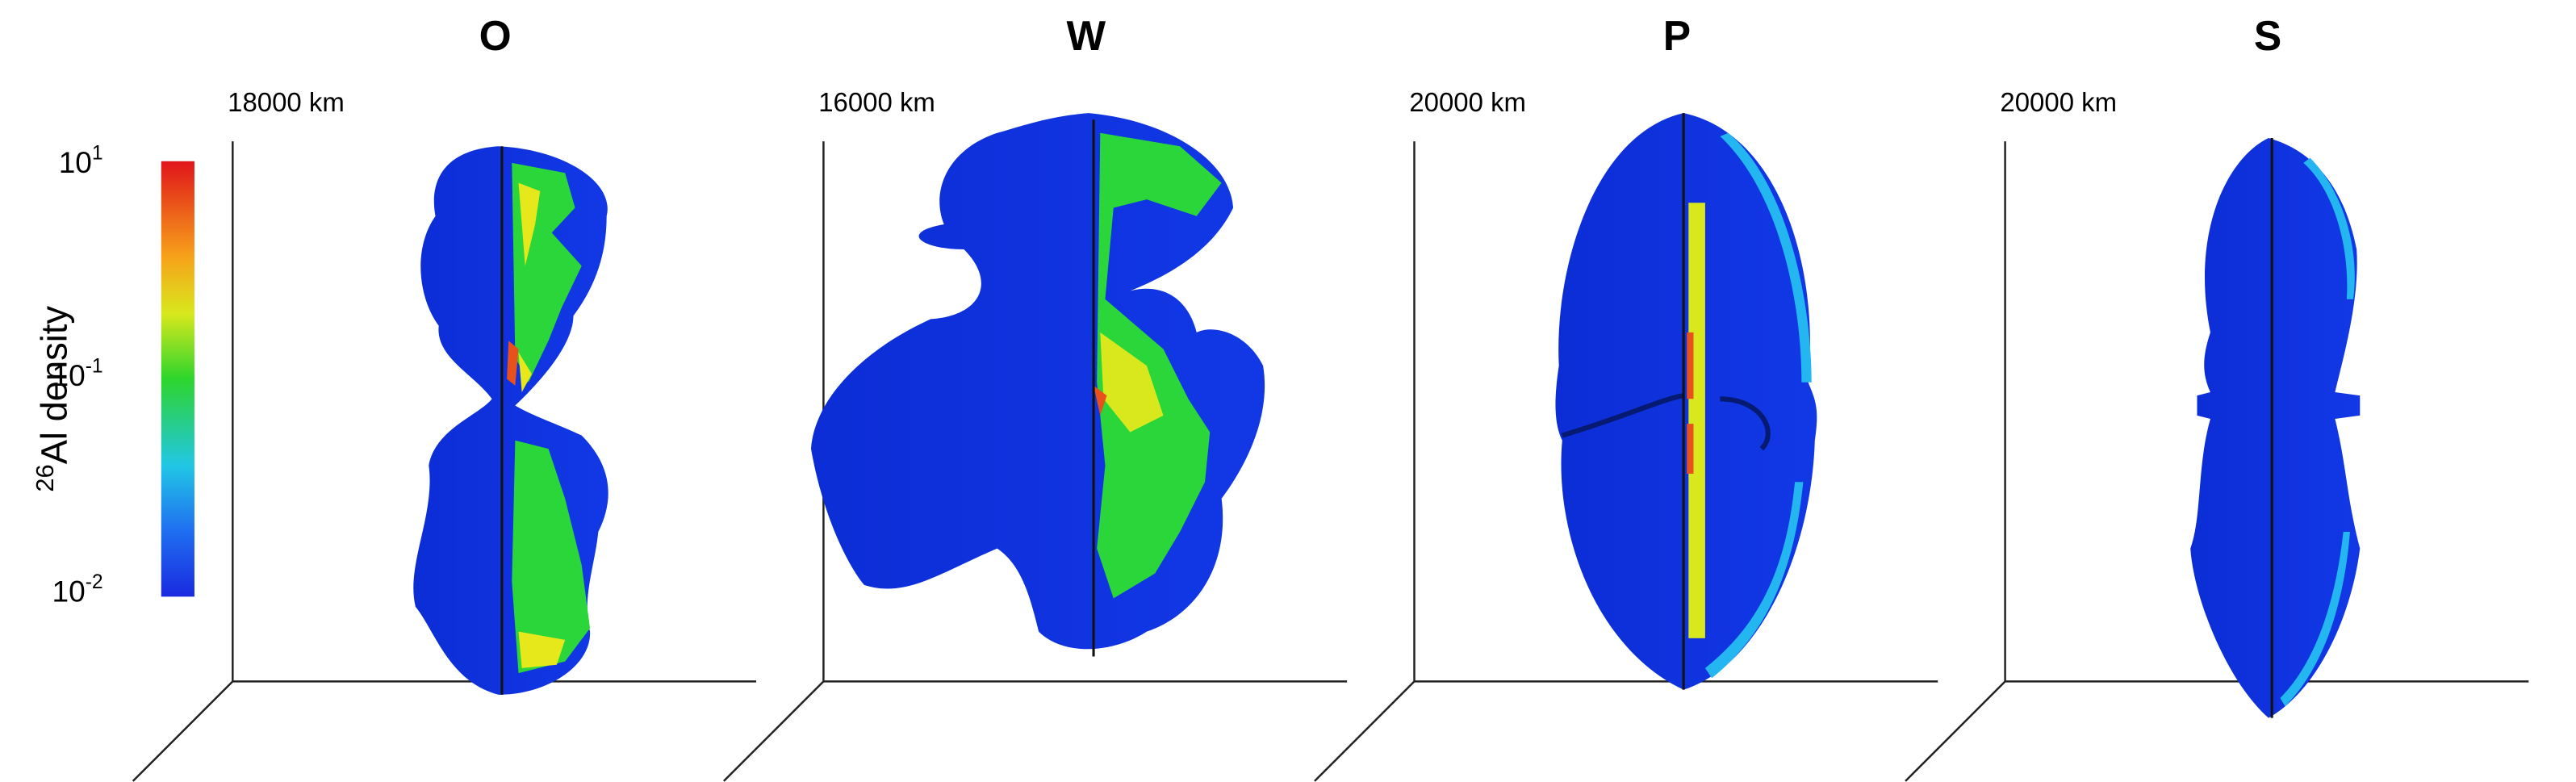  I want to click on isotope-mass: 26, so click(45, 477).